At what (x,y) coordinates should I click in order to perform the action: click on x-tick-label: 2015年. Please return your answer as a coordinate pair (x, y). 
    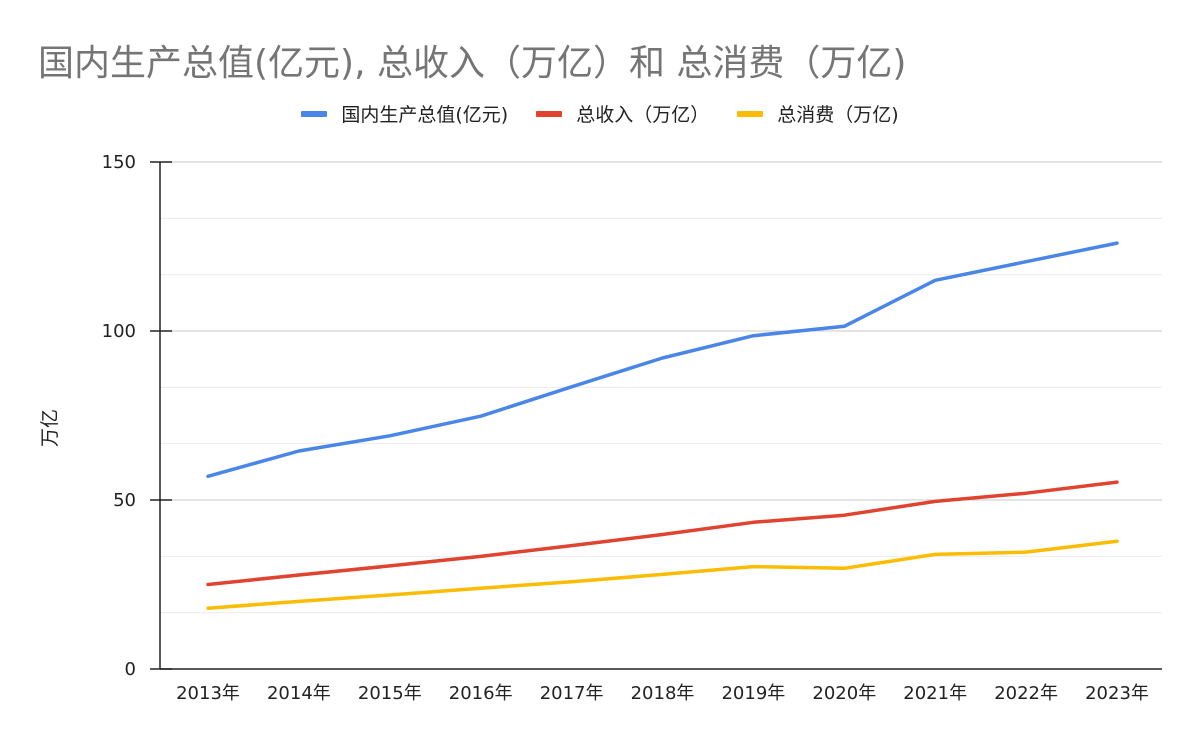
    Looking at the image, I should click on (390, 693).